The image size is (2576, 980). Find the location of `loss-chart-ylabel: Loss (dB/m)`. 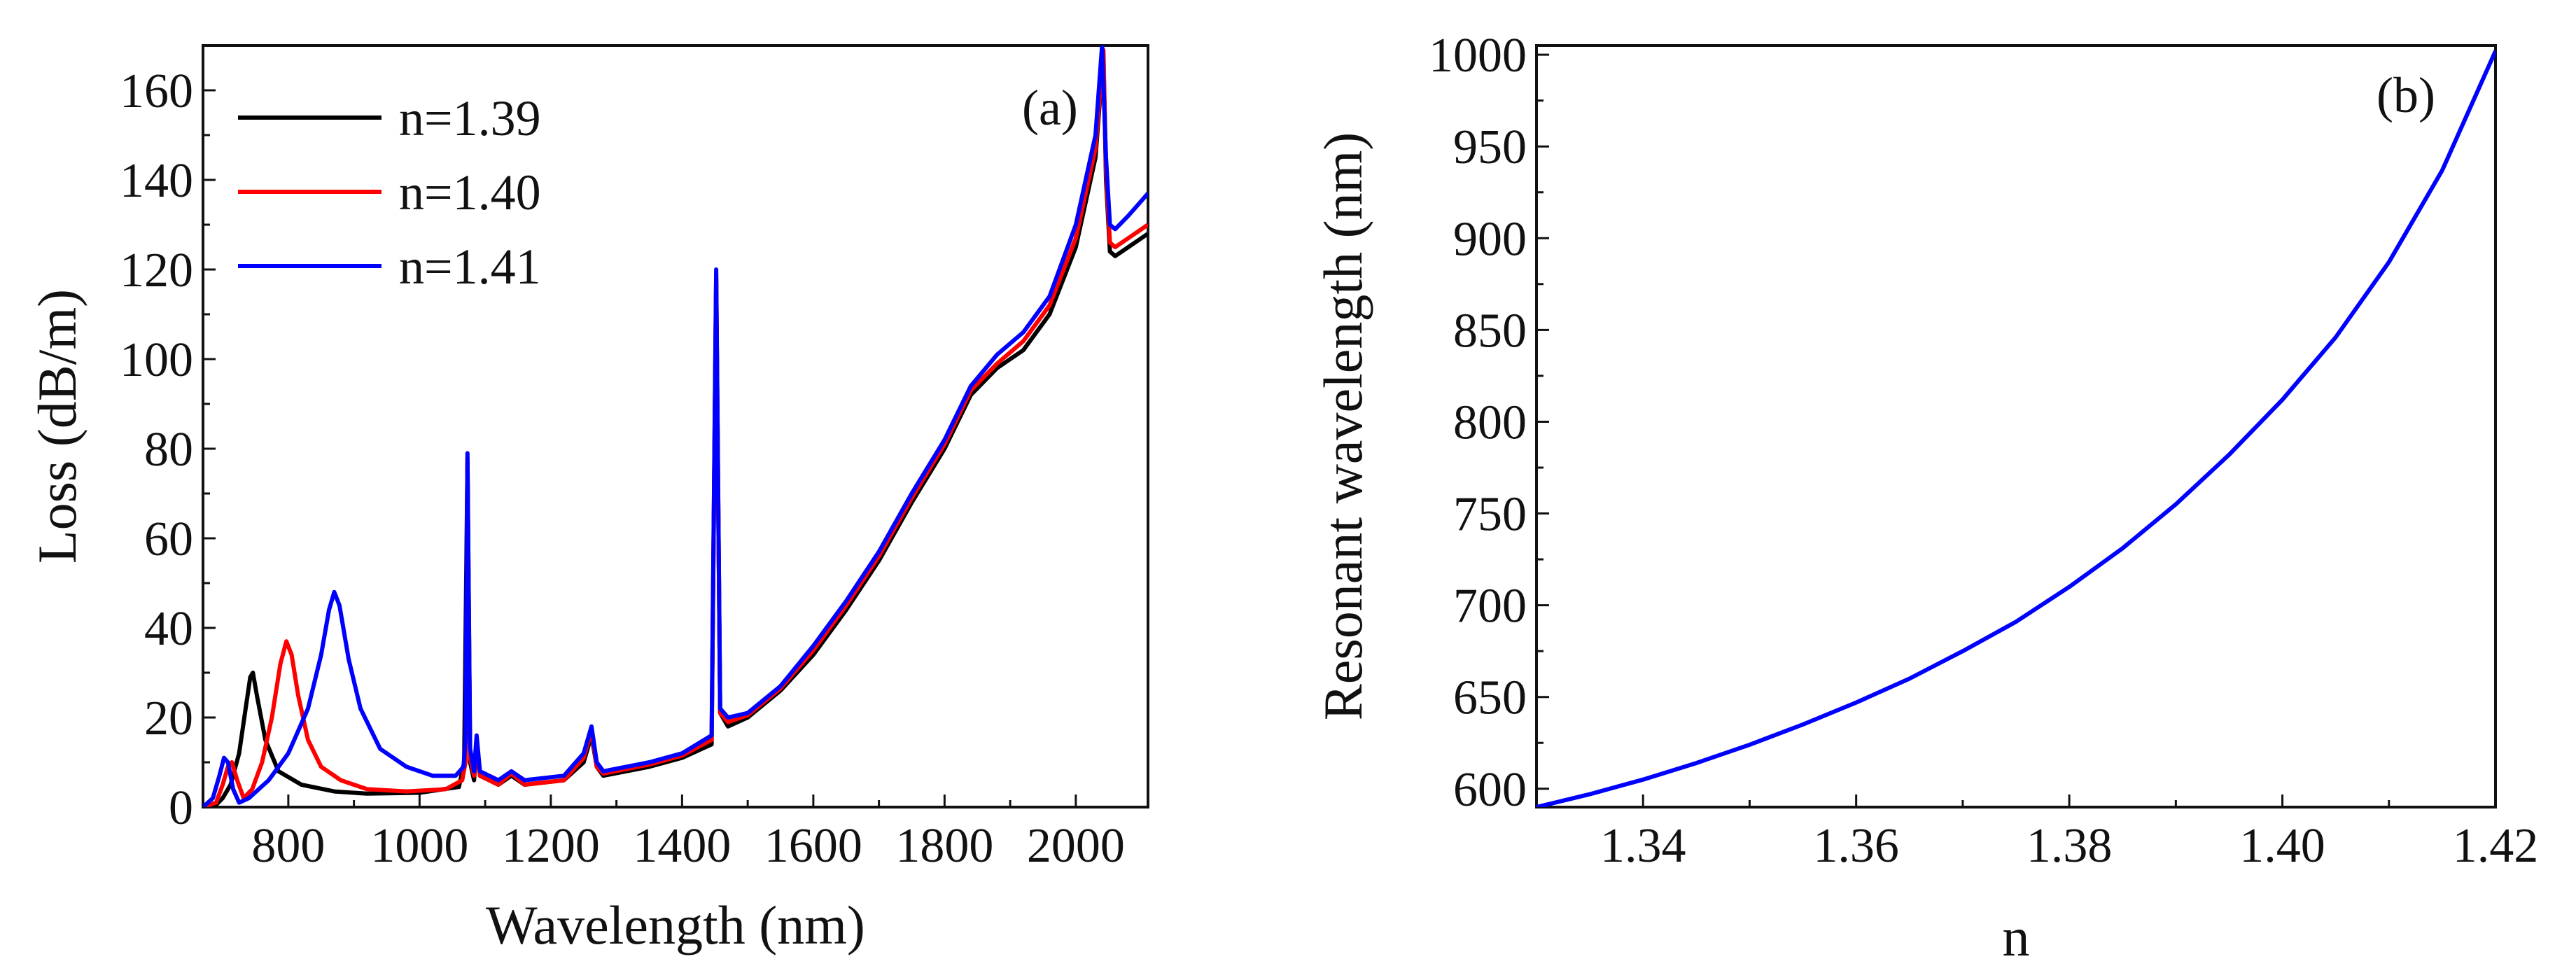

loss-chart-ylabel: Loss (dB/m) is located at coordinates (57, 426).